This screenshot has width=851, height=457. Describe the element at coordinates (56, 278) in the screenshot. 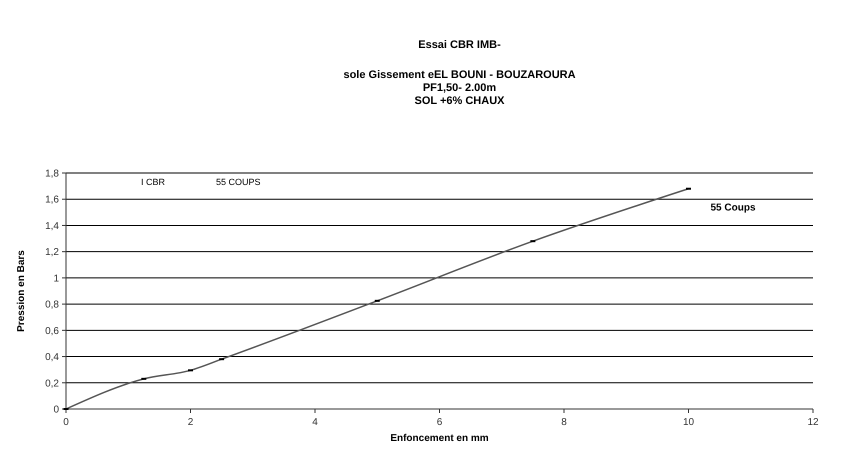

I see `y-tick-label: 1` at that location.